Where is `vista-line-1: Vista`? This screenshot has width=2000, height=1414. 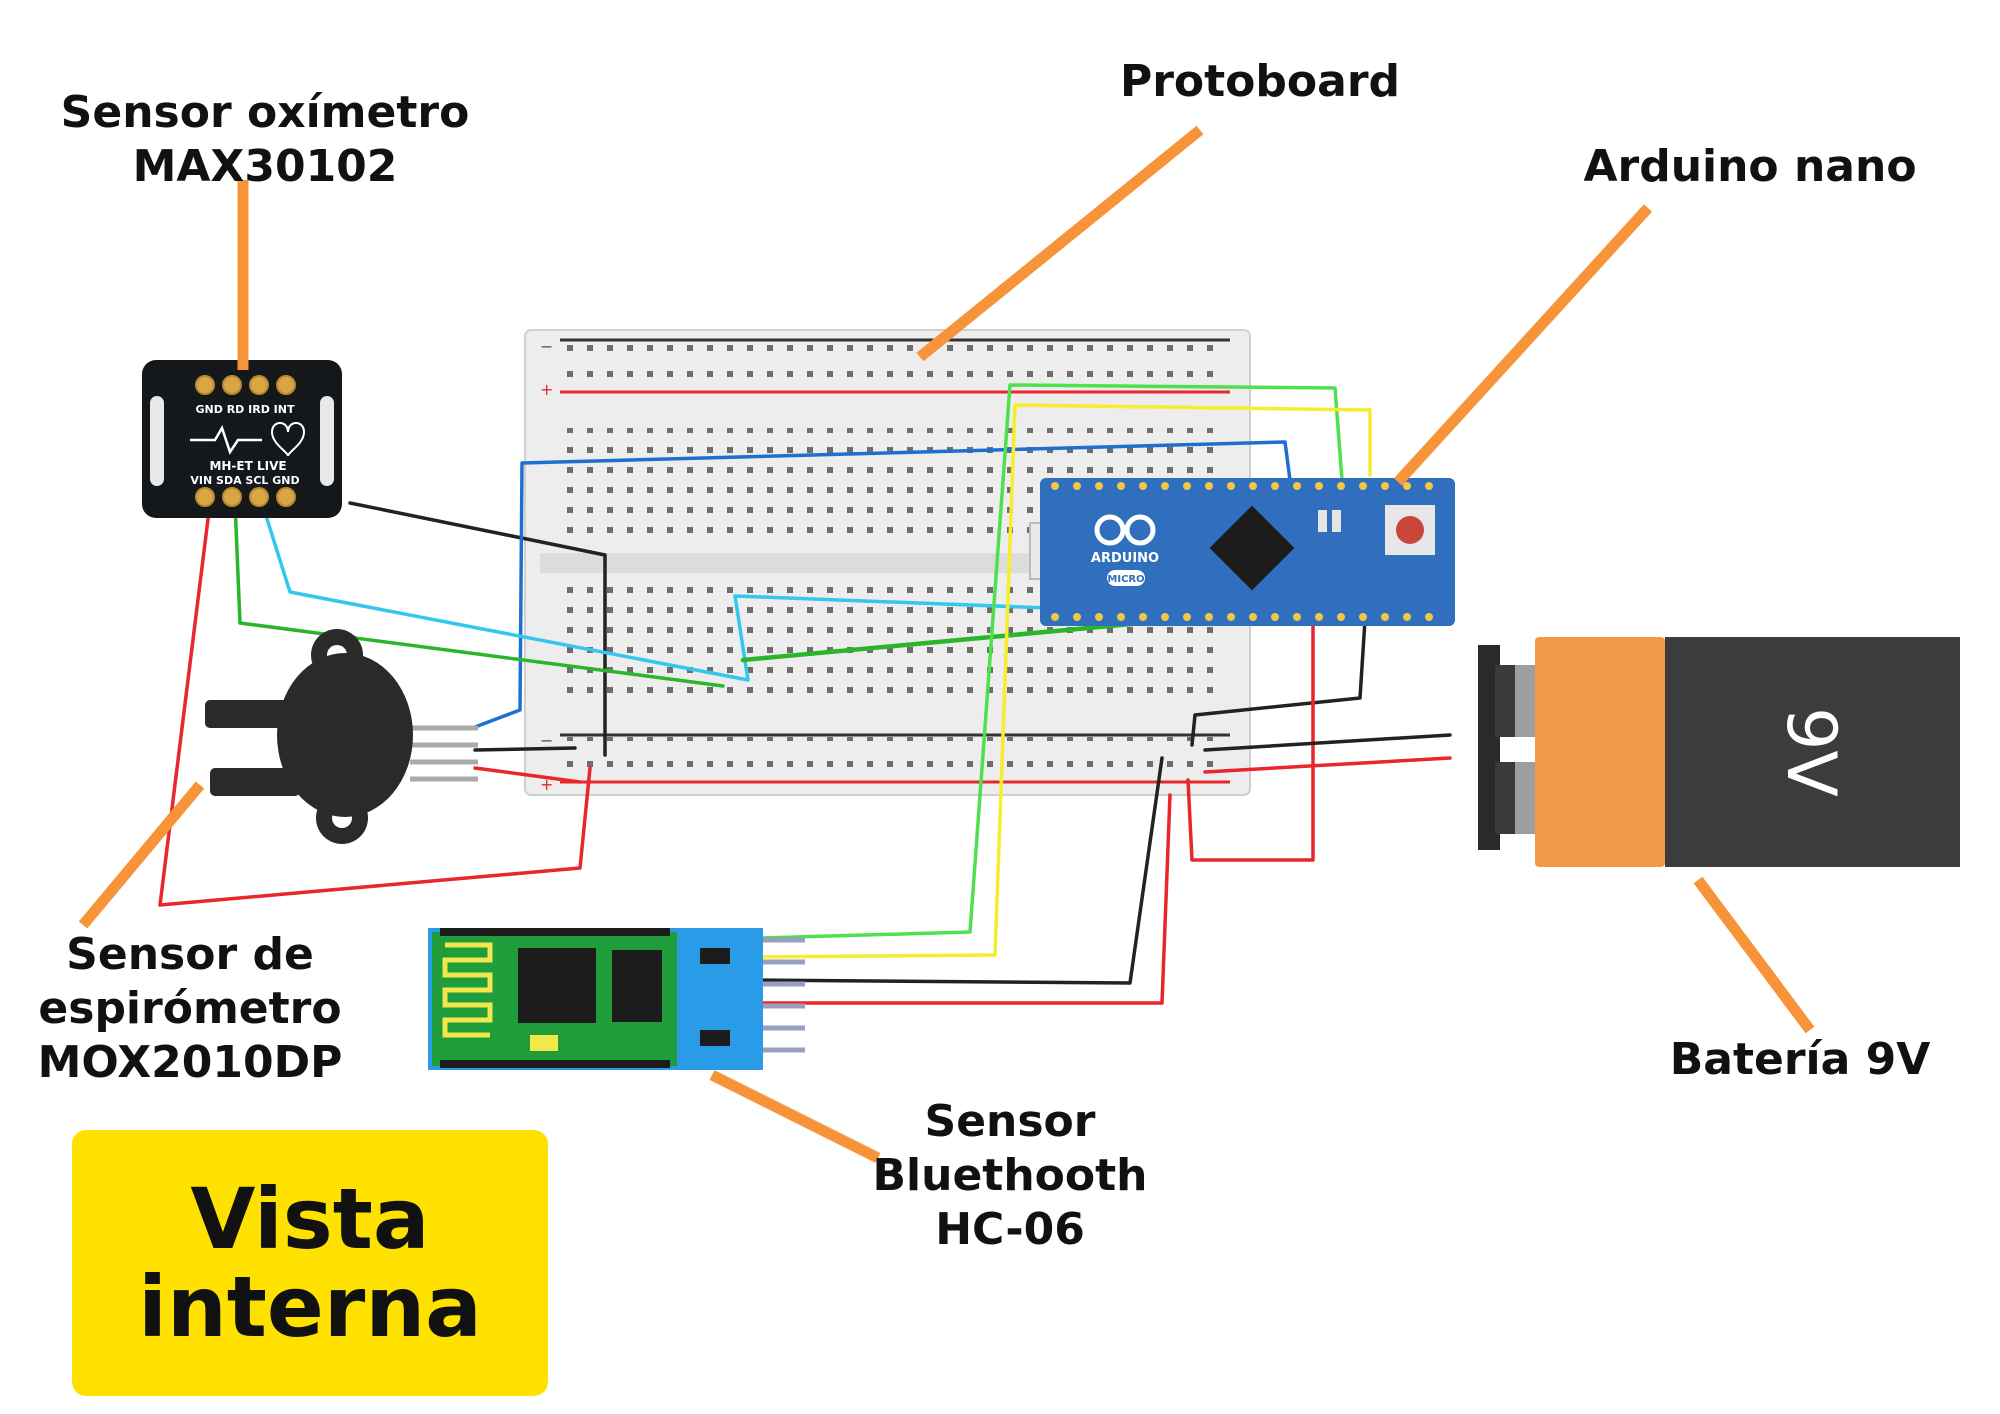
vista-line-1: Vista is located at coordinates (310, 1219).